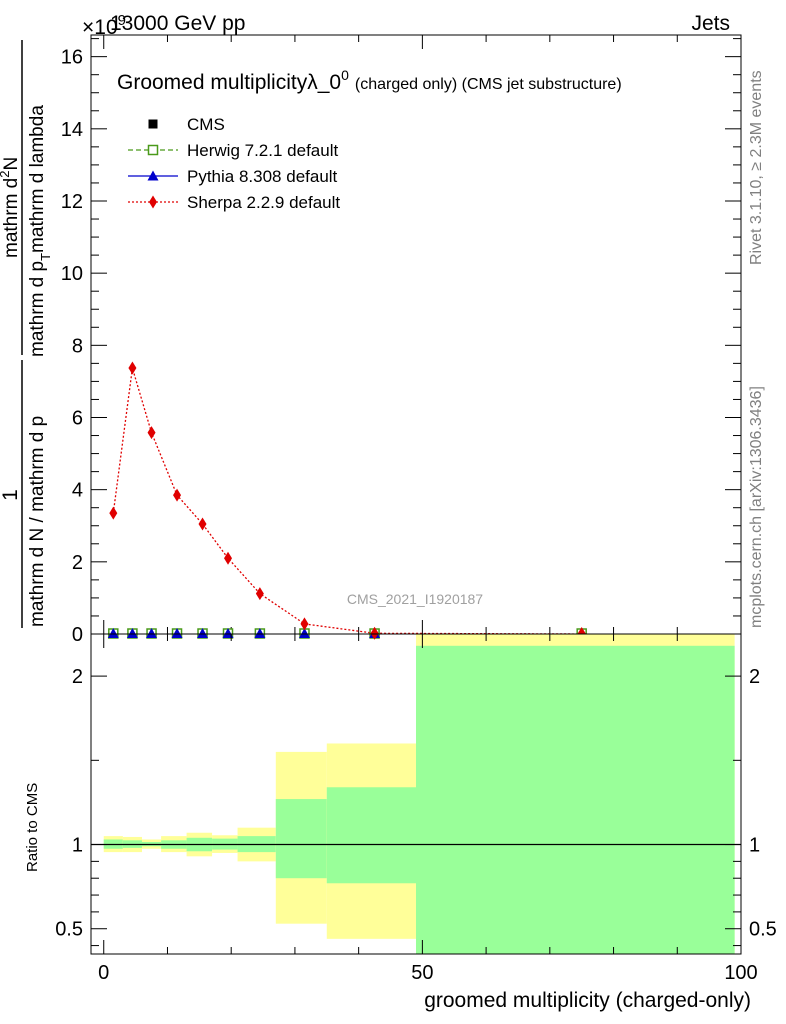  Describe the element at coordinates (77, 418) in the screenshot. I see `main-y-tick-label: 6` at that location.